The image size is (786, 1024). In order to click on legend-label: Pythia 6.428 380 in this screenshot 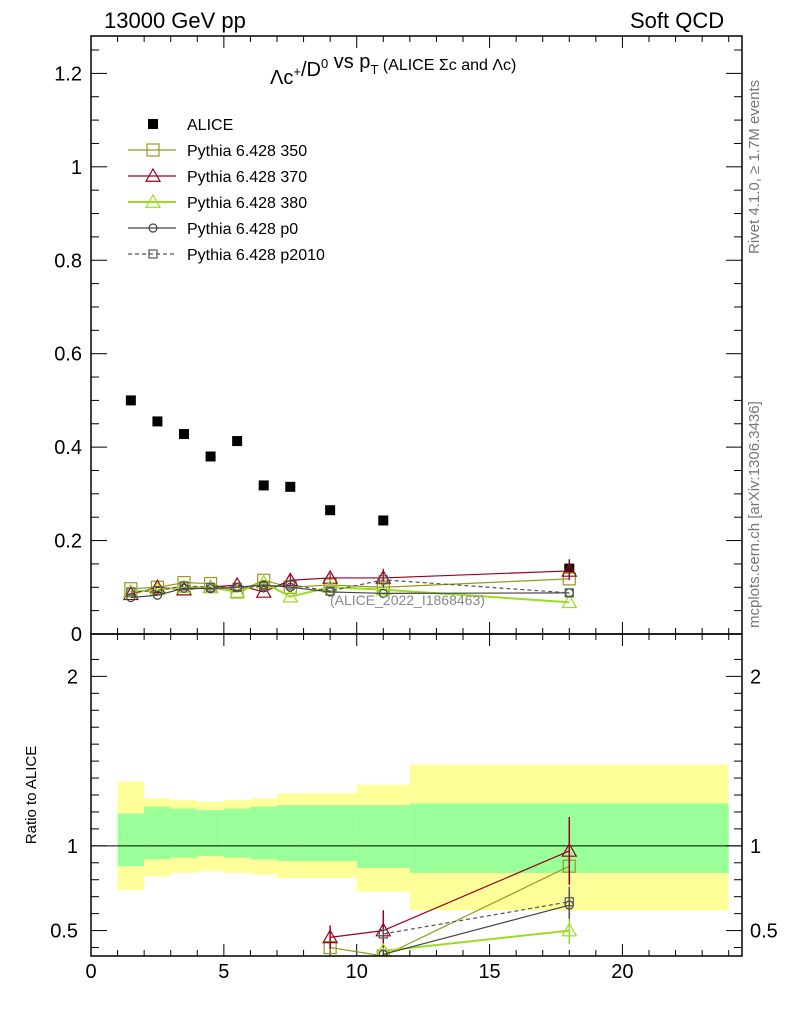, I will do `click(247, 203)`.